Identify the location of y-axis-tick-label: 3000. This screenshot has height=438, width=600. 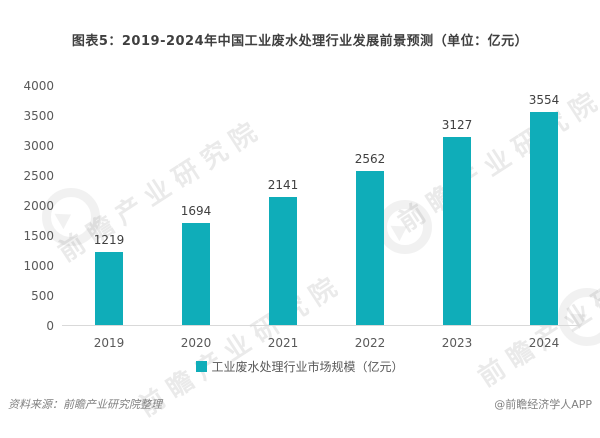
(38, 146).